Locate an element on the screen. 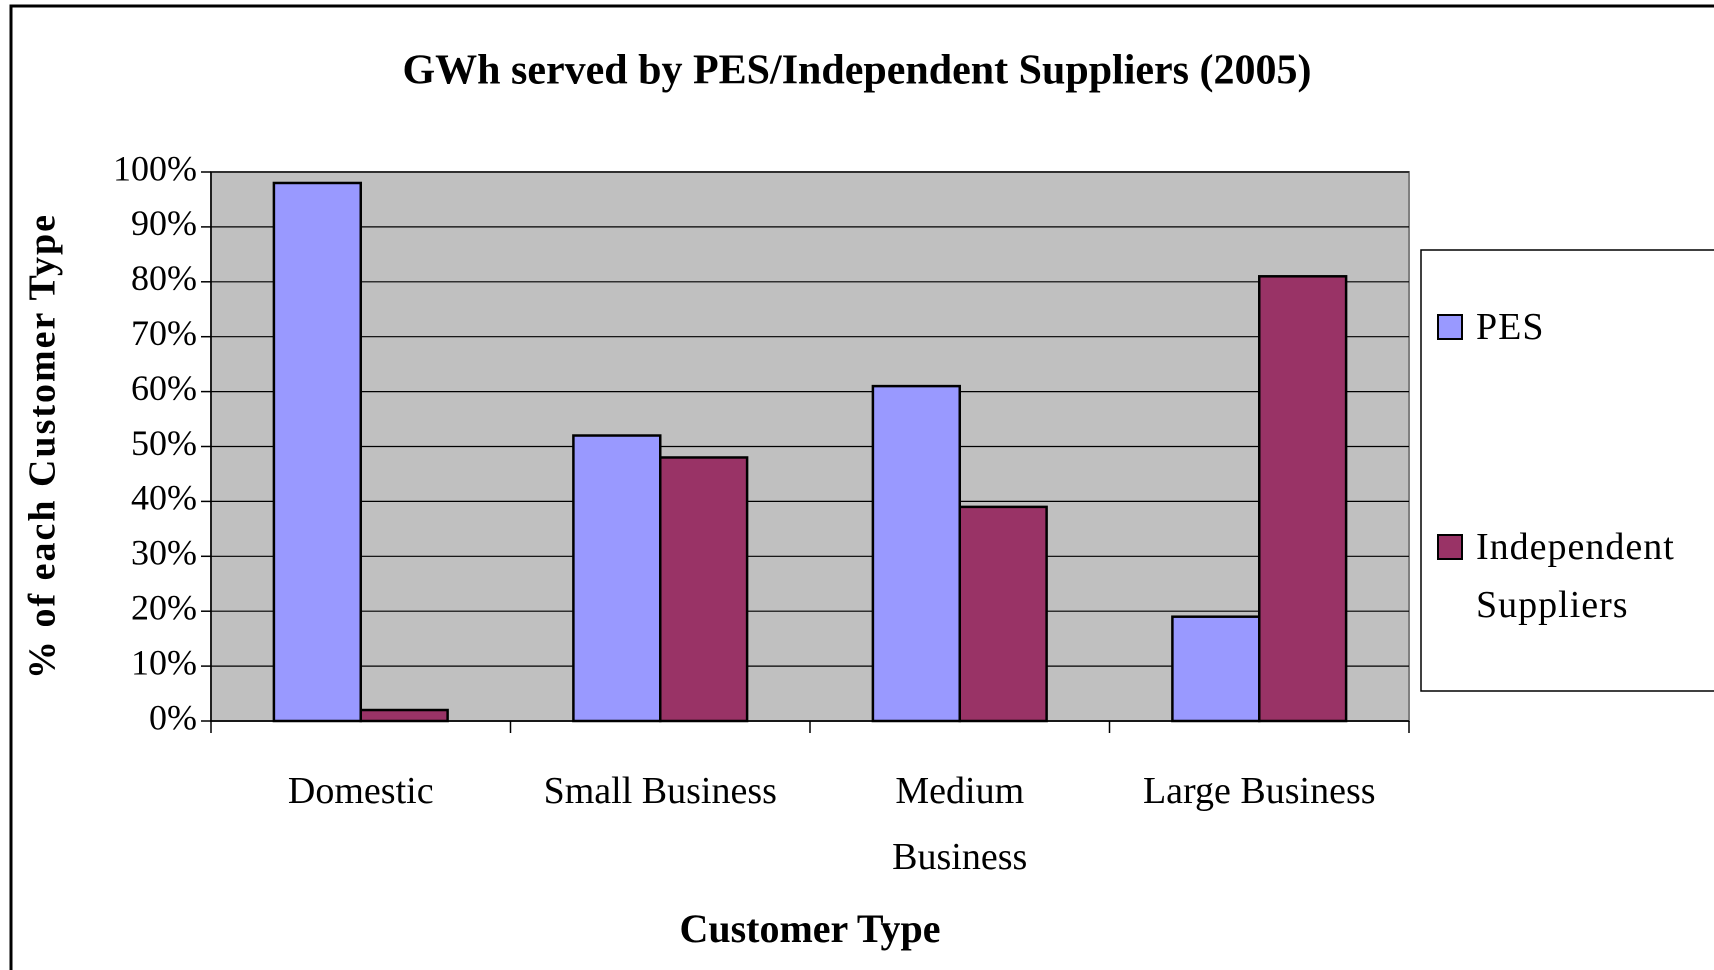  y-tick-label: 60% is located at coordinates (164, 388).